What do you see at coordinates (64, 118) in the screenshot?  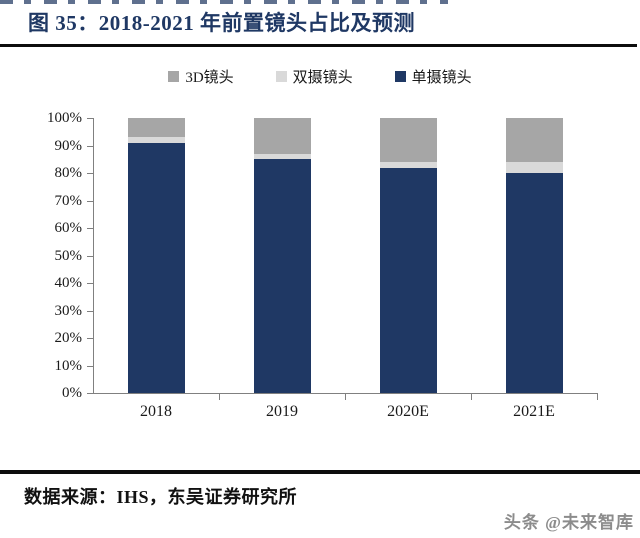 I see `y-tick-label: 100%` at bounding box center [64, 118].